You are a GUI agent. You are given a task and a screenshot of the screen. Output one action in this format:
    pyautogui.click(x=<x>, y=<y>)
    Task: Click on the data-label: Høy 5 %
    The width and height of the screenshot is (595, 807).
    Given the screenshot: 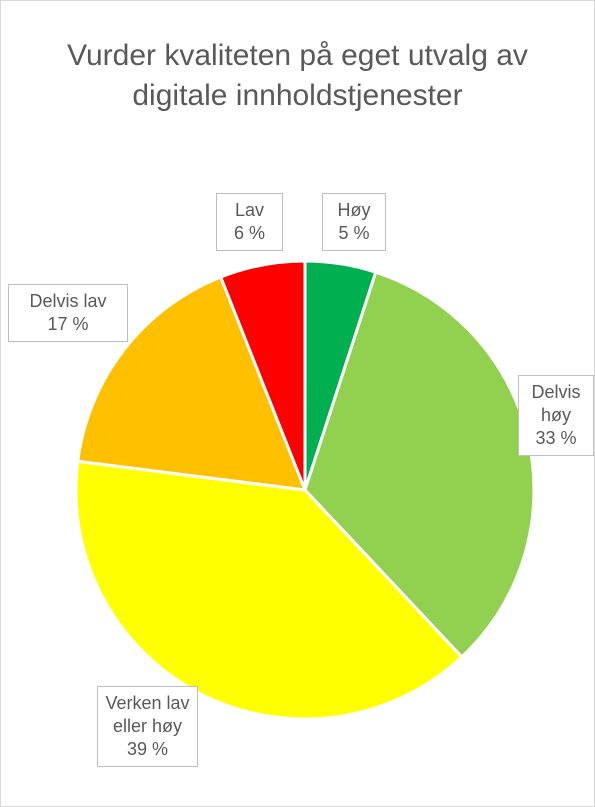 What is the action you would take?
    pyautogui.click(x=354, y=222)
    